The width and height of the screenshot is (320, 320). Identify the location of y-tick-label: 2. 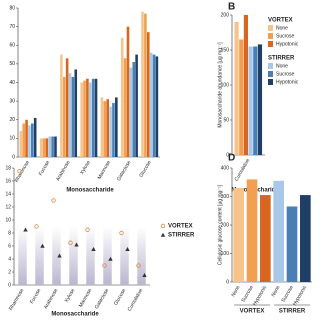
(9, 272).